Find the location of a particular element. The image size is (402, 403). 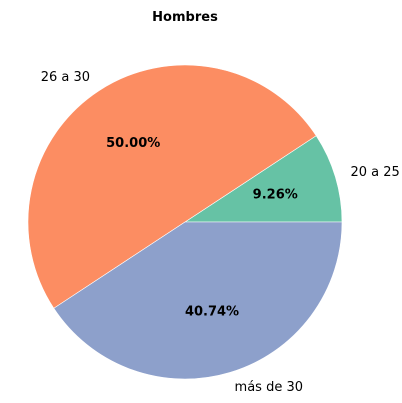

slice-label-mas-de-30: más de 30 is located at coordinates (269, 387).